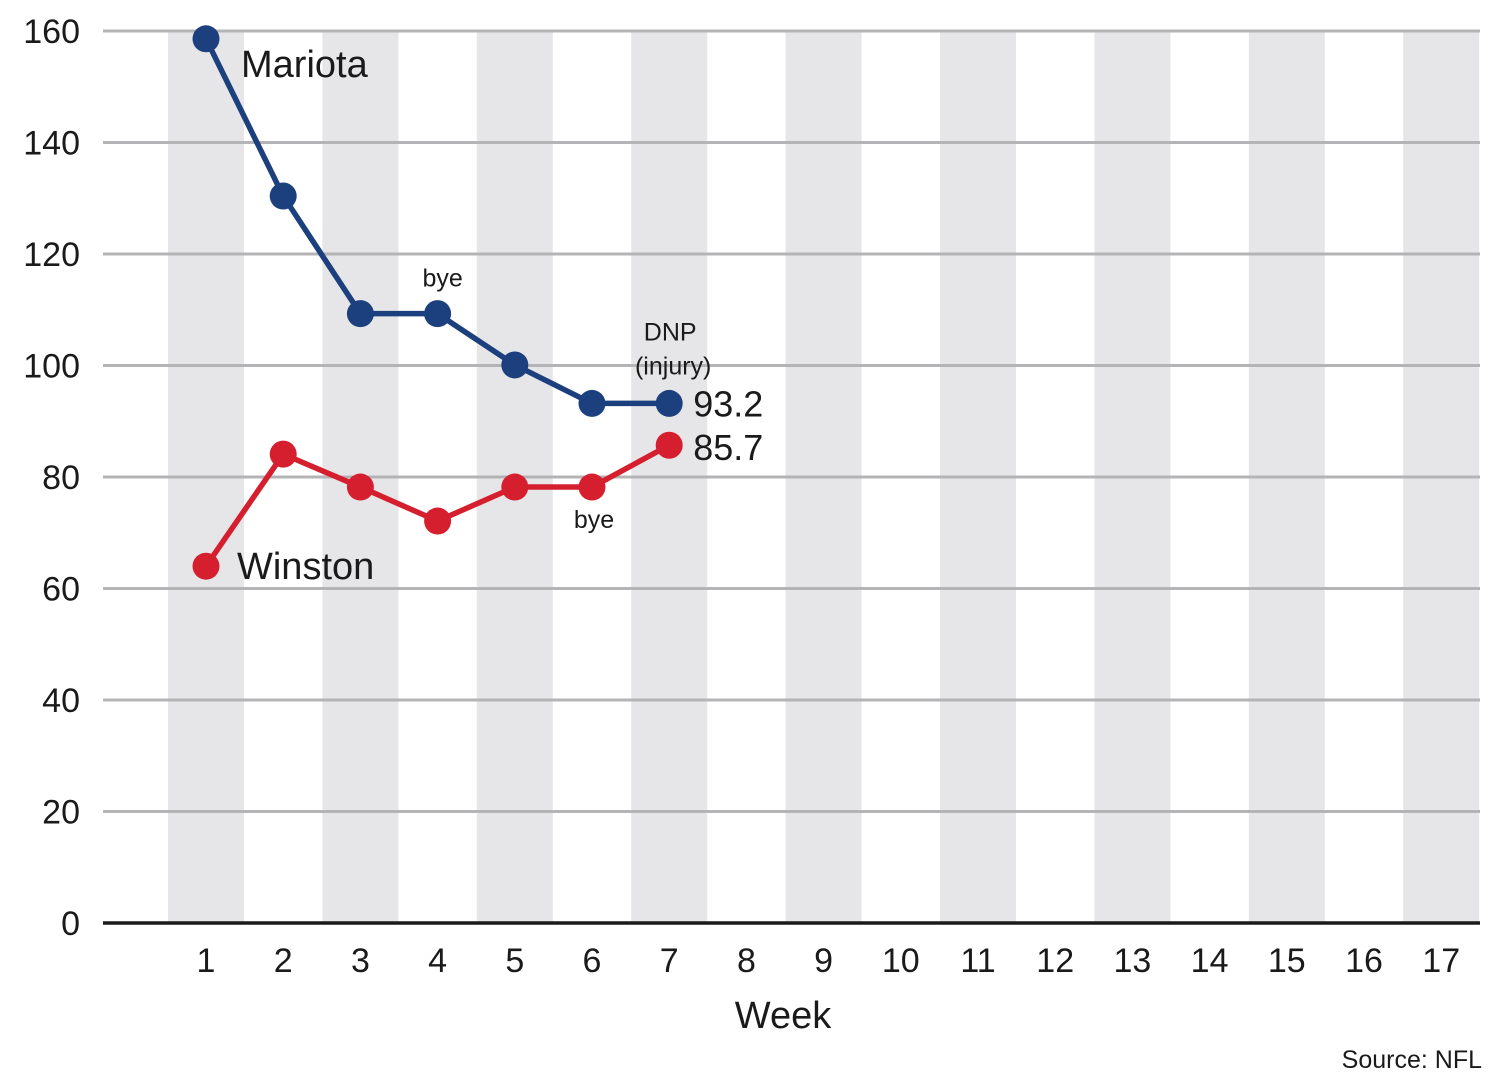 The width and height of the screenshot is (1510, 1080). What do you see at coordinates (283, 961) in the screenshot?
I see `x-tick-label-2: 2` at bounding box center [283, 961].